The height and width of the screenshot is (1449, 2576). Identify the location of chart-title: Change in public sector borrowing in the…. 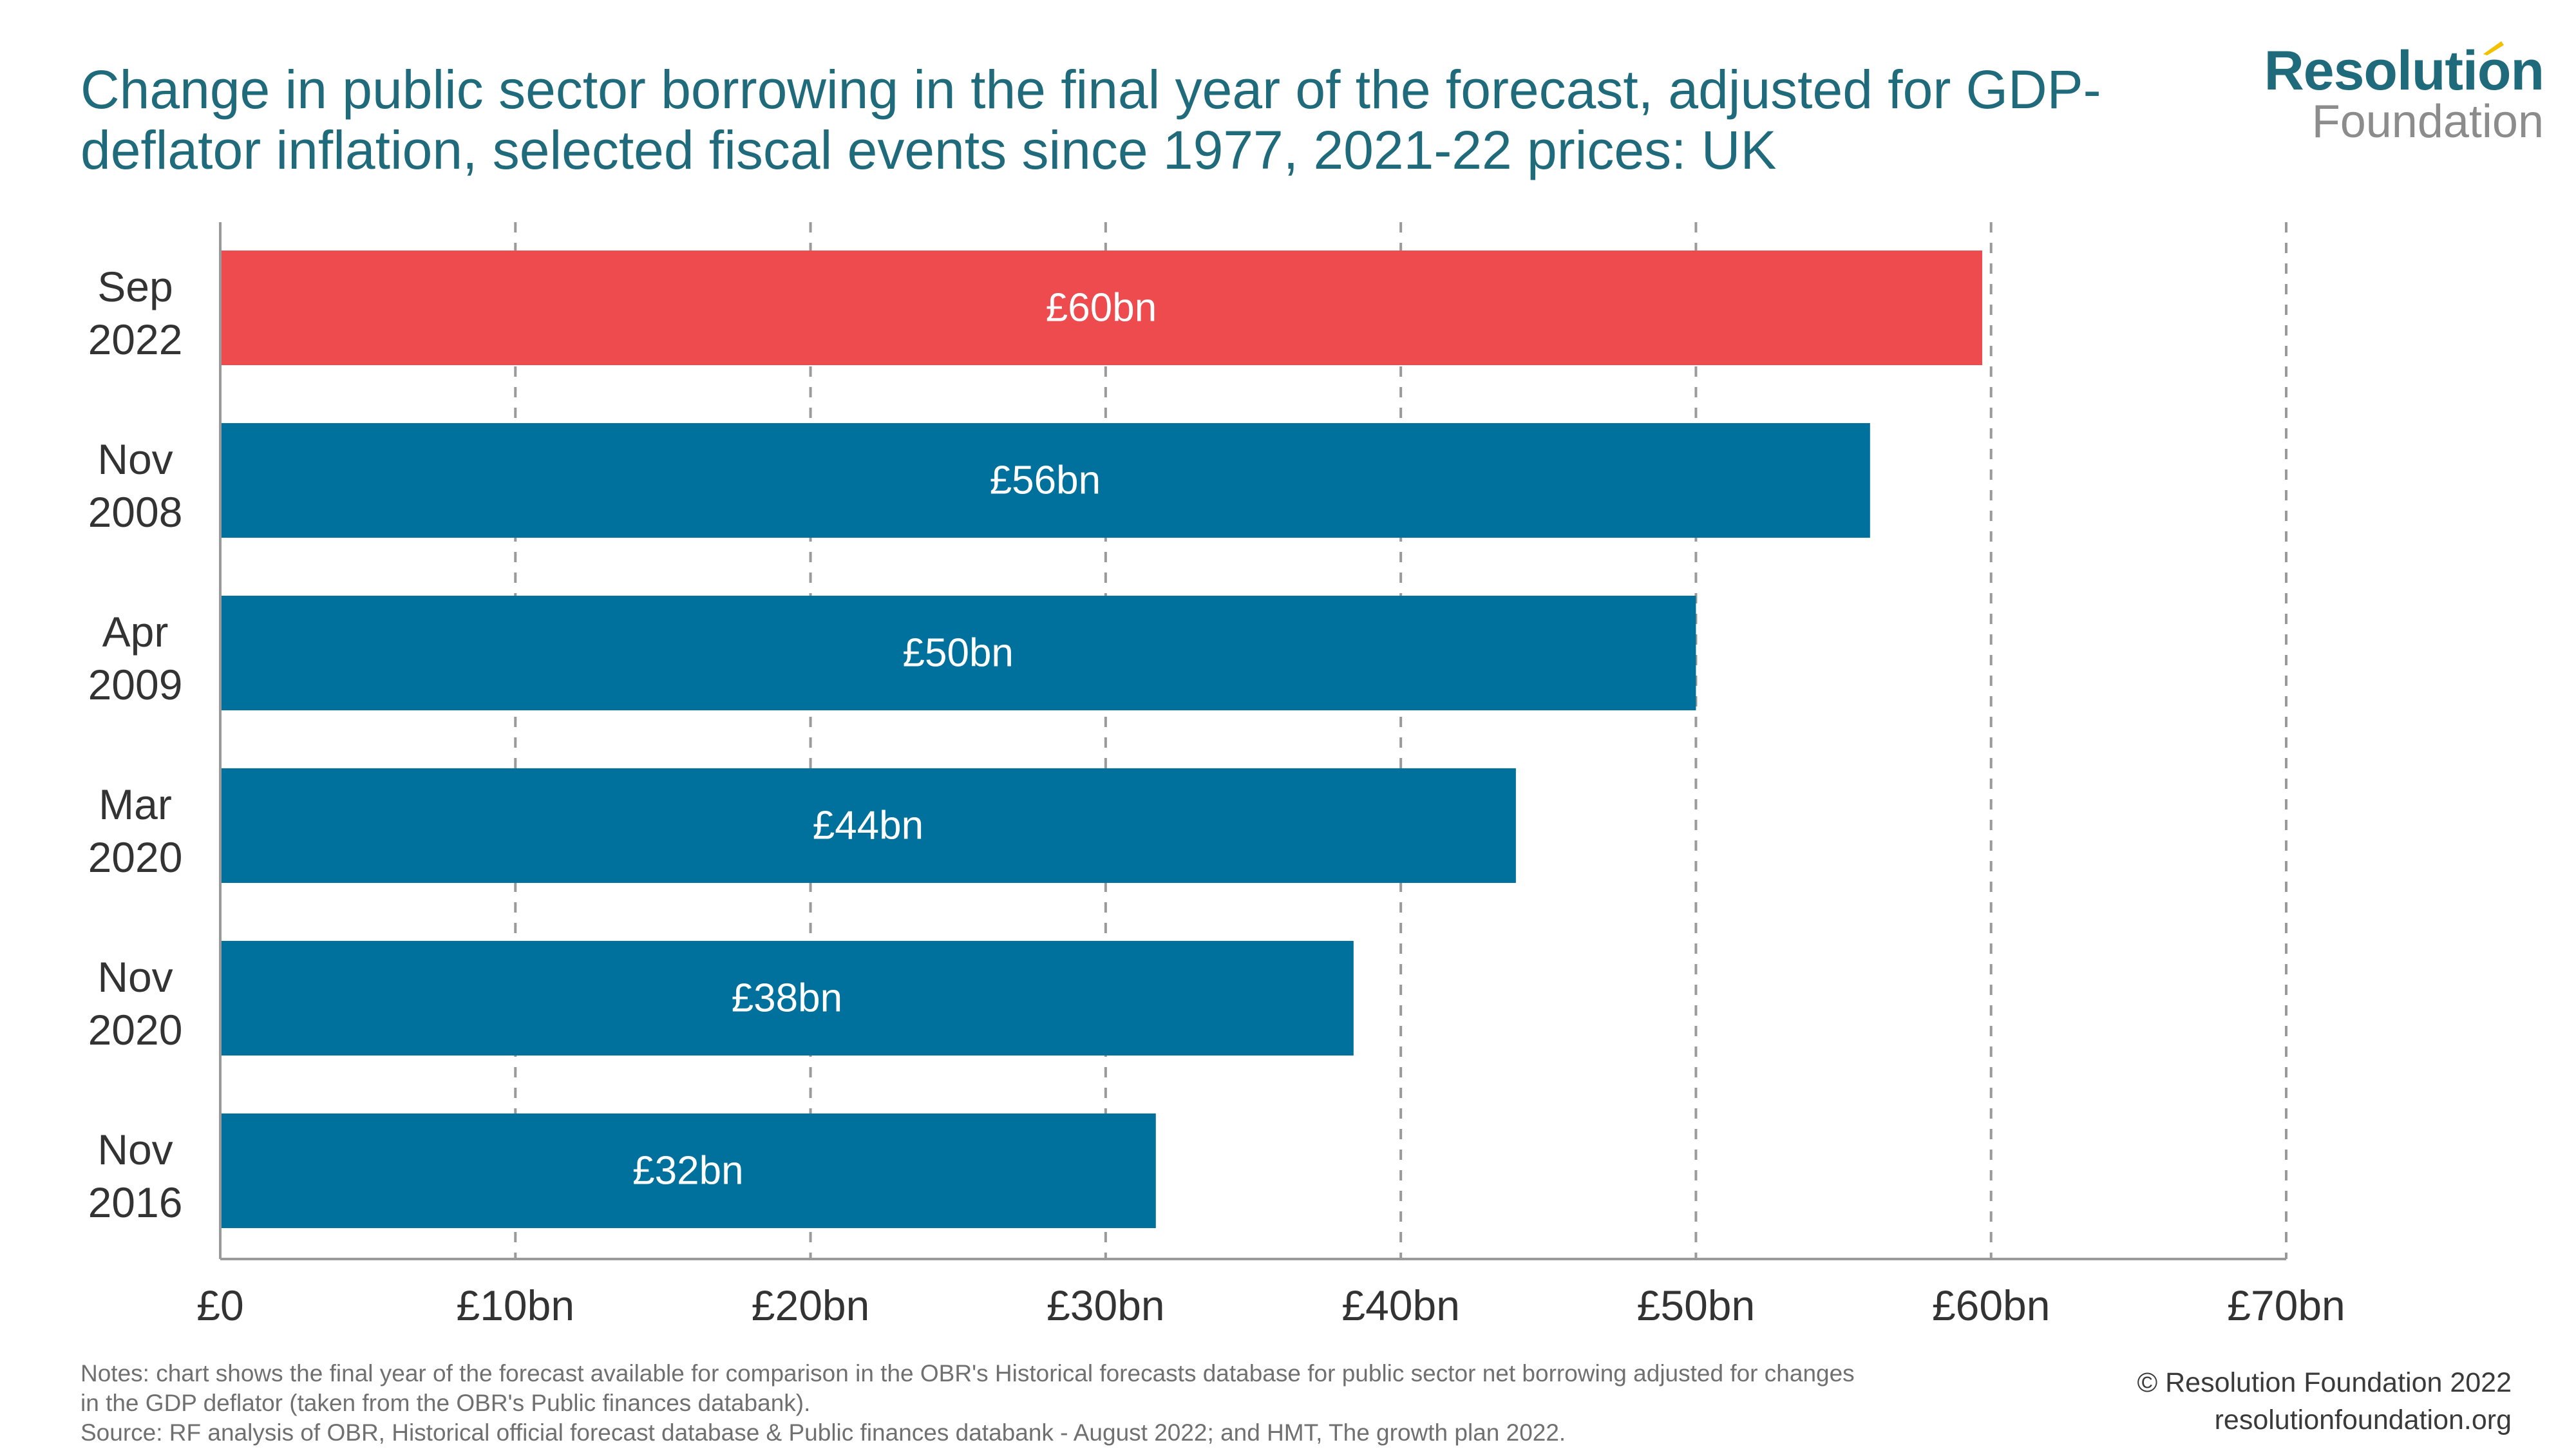
(1091, 120).